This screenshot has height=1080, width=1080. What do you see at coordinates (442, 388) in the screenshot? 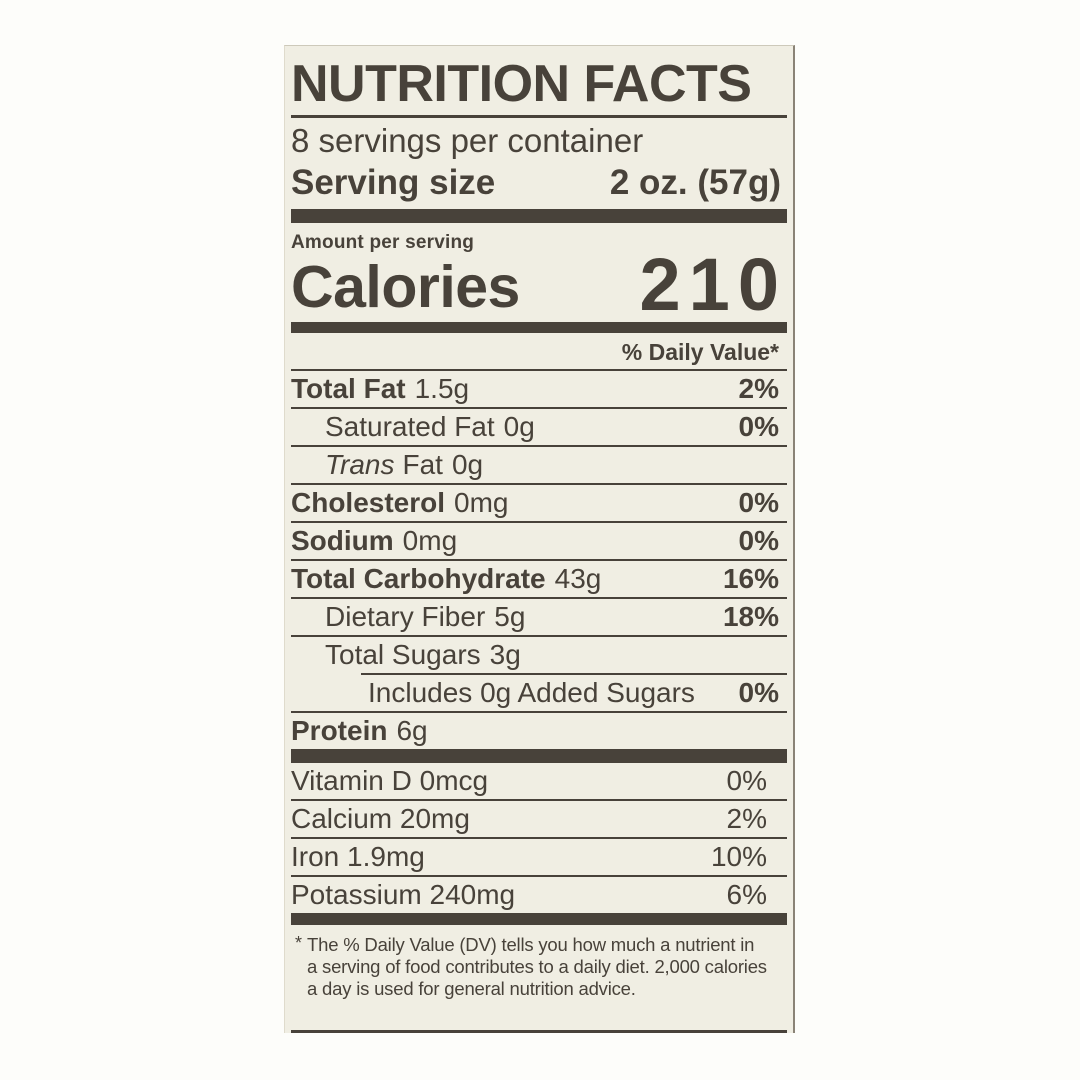
I see `nutrient-amount: 1.5g` at bounding box center [442, 388].